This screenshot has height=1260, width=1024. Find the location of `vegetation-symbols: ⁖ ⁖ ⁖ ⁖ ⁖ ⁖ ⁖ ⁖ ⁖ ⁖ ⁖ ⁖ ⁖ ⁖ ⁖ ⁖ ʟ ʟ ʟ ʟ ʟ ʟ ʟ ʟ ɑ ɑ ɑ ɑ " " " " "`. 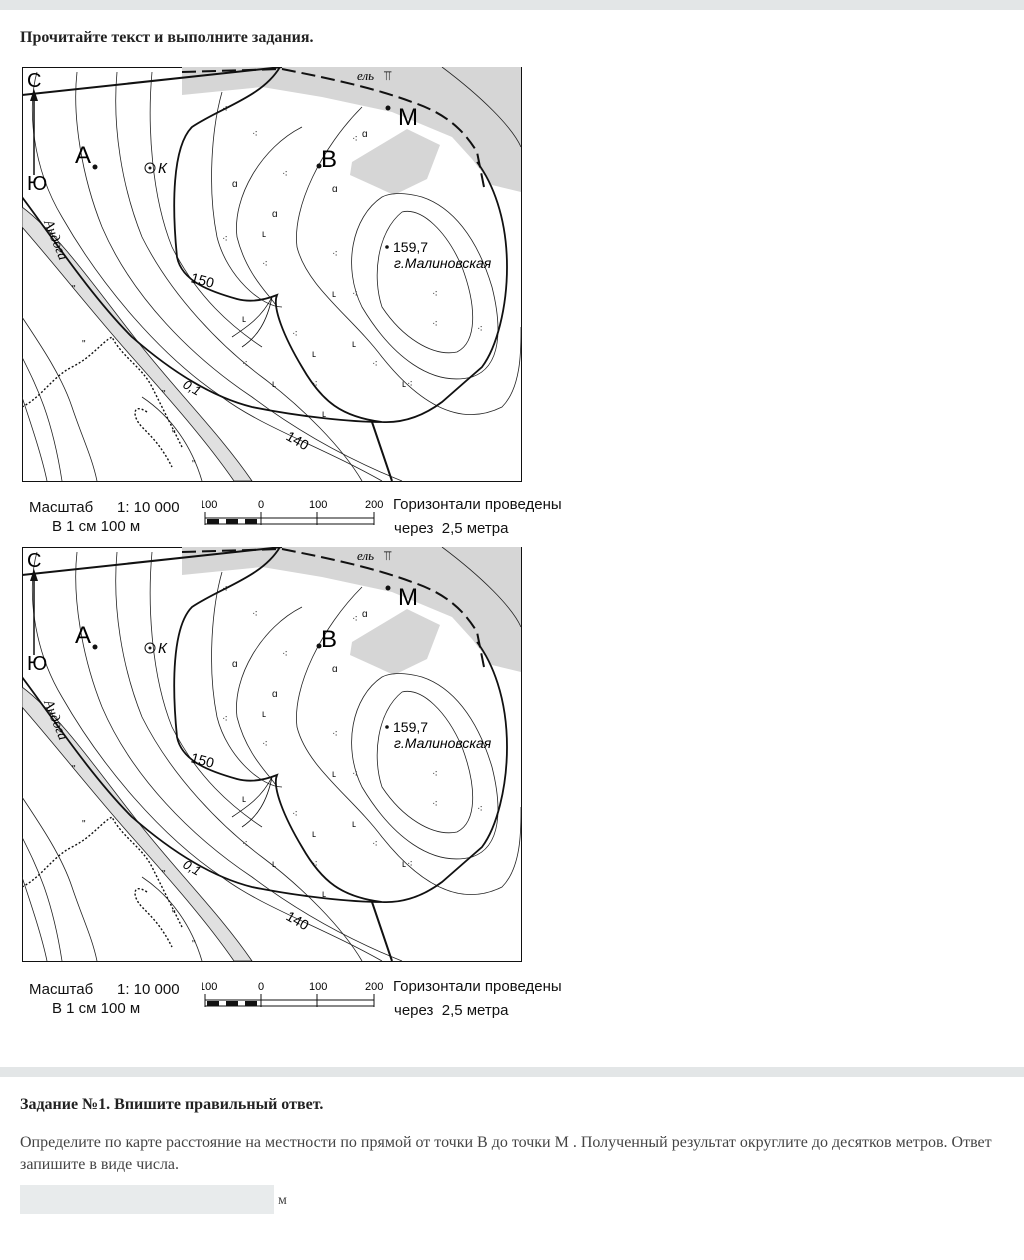

vegetation-symbols: ⁖ ⁖ ⁖ ⁖ ⁖ ⁖ ⁖ ⁖ ⁖ ⁖ ⁖ ⁖ ⁖ ⁖ ⁖ ⁖ ʟ ʟ ʟ ʟ ʟ ʟ ʟ ʟ ɑ ɑ ɑ ɑ " " " " " is located at coordinates (277, 767).